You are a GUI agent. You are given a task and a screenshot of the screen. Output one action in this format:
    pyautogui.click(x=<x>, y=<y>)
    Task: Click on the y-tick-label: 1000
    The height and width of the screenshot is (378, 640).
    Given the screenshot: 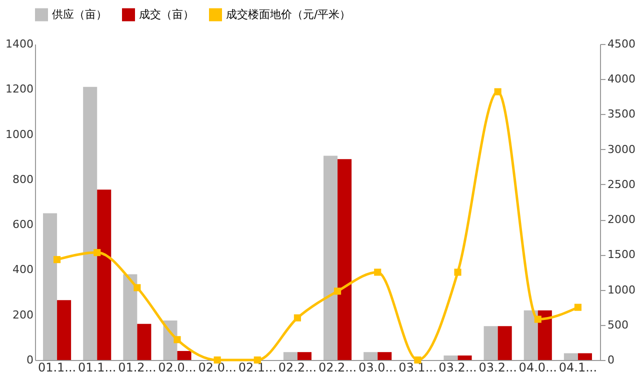 What is the action you would take?
    pyautogui.click(x=20, y=134)
    